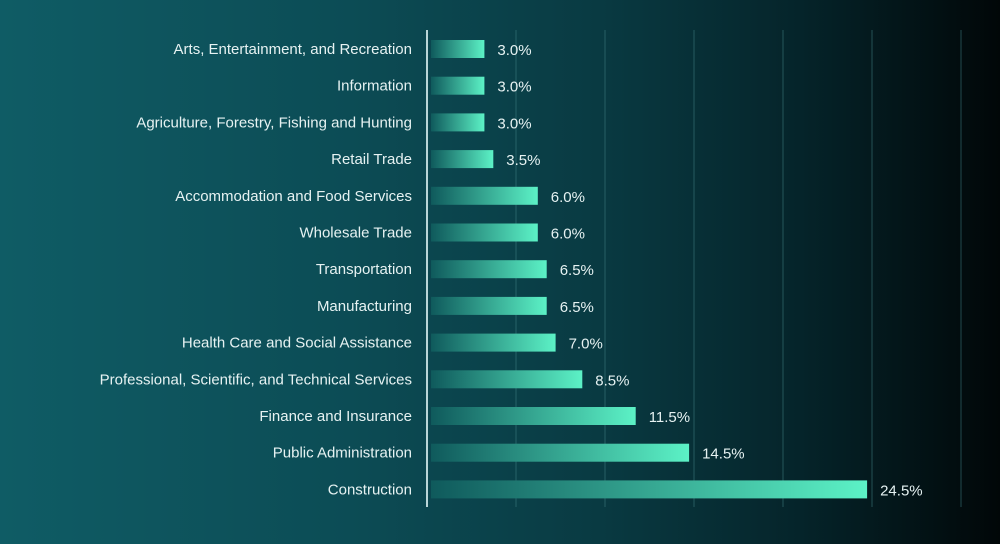  I want to click on category-label: Retail Trade, so click(371, 159).